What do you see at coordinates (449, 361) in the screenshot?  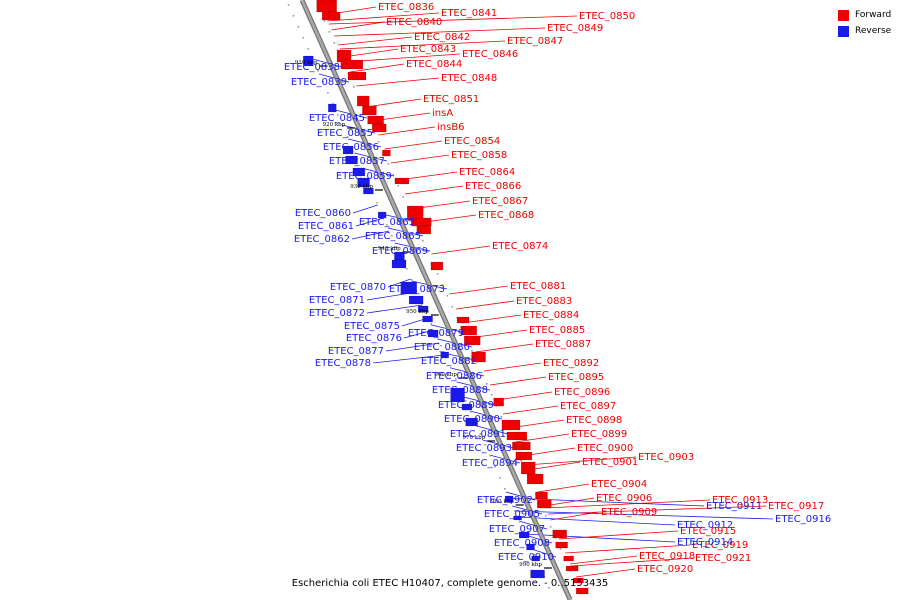 I see `reverse-gene-label: ETEC_0882` at bounding box center [449, 361].